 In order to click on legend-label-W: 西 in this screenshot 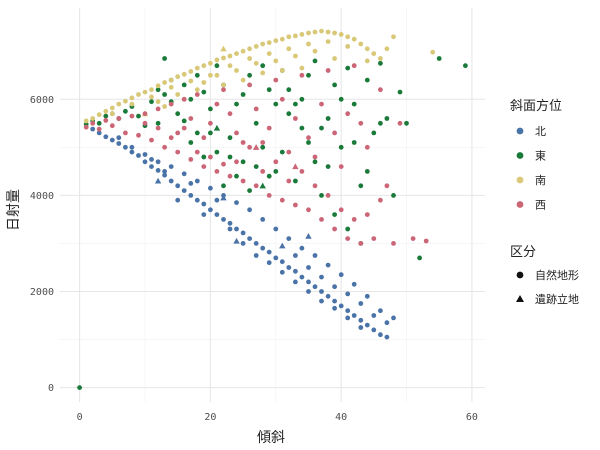, I will do `click(540, 205)`.